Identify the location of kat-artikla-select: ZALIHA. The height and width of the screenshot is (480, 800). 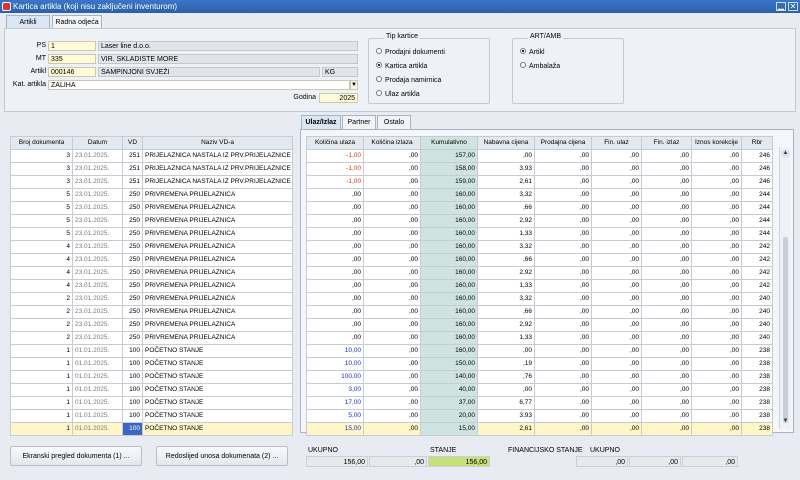
(199, 85).